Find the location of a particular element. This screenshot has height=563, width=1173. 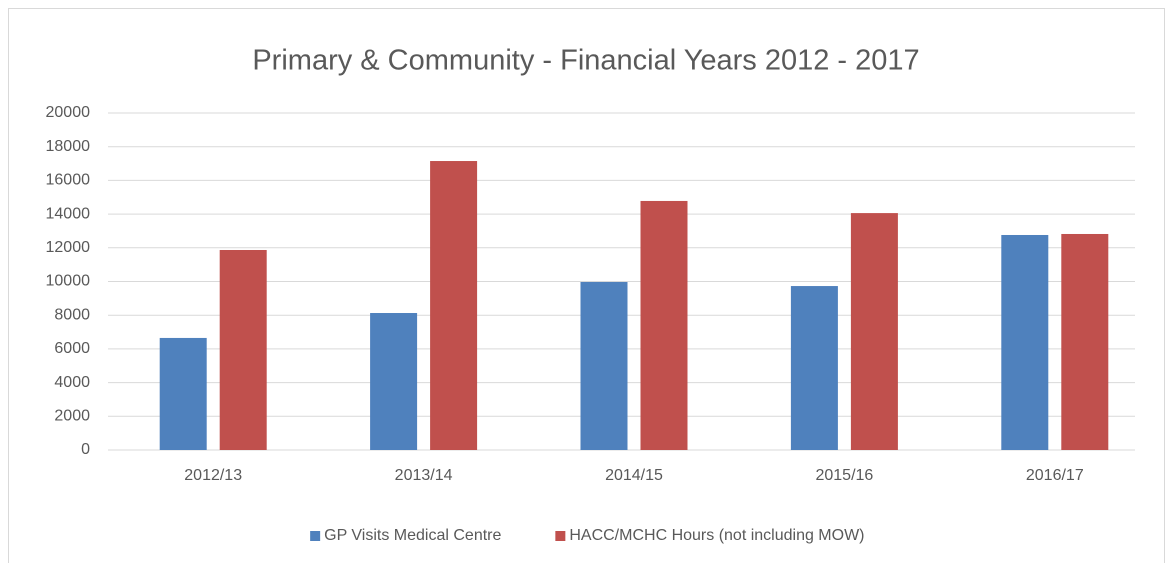

y-tick-label: 20000 is located at coordinates (68, 112).